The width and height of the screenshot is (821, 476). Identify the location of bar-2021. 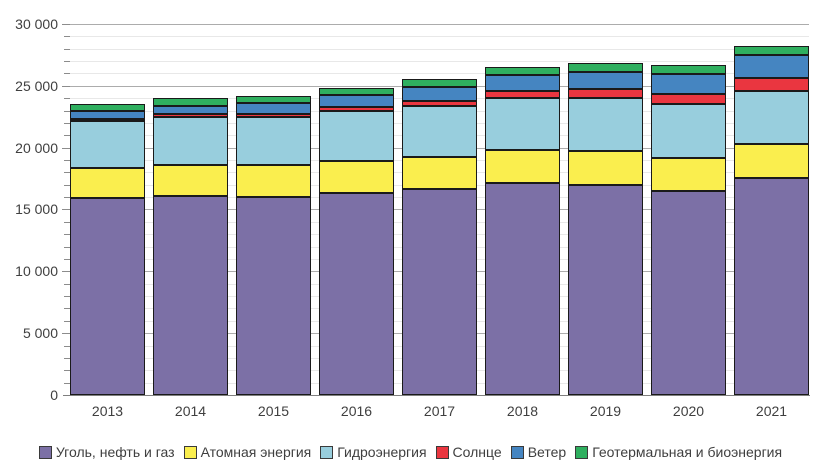
(771, 220).